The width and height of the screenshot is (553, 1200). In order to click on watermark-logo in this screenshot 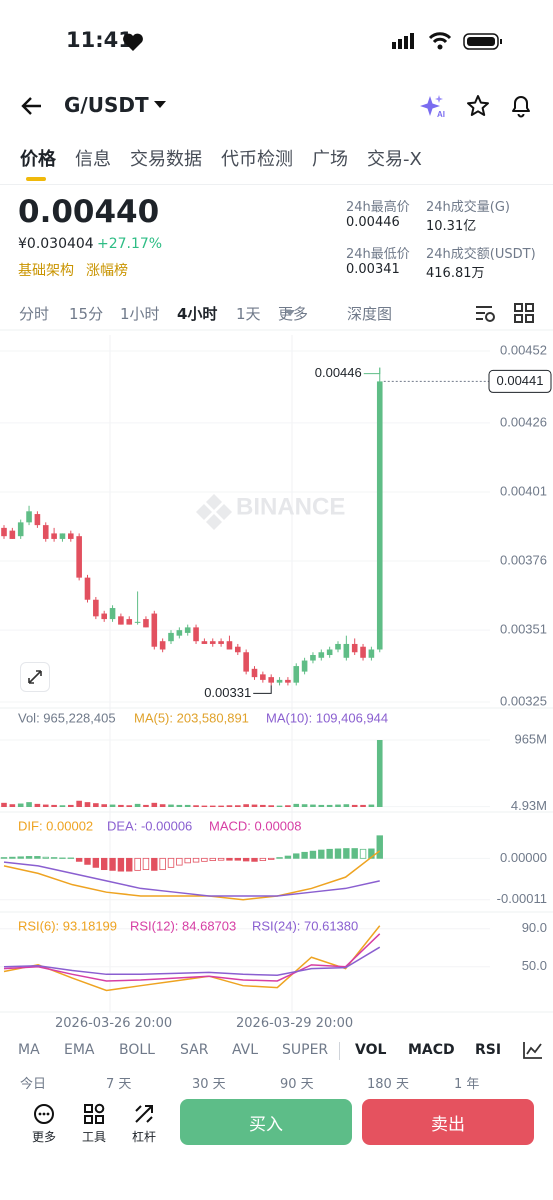, I will do `click(214, 512)`.